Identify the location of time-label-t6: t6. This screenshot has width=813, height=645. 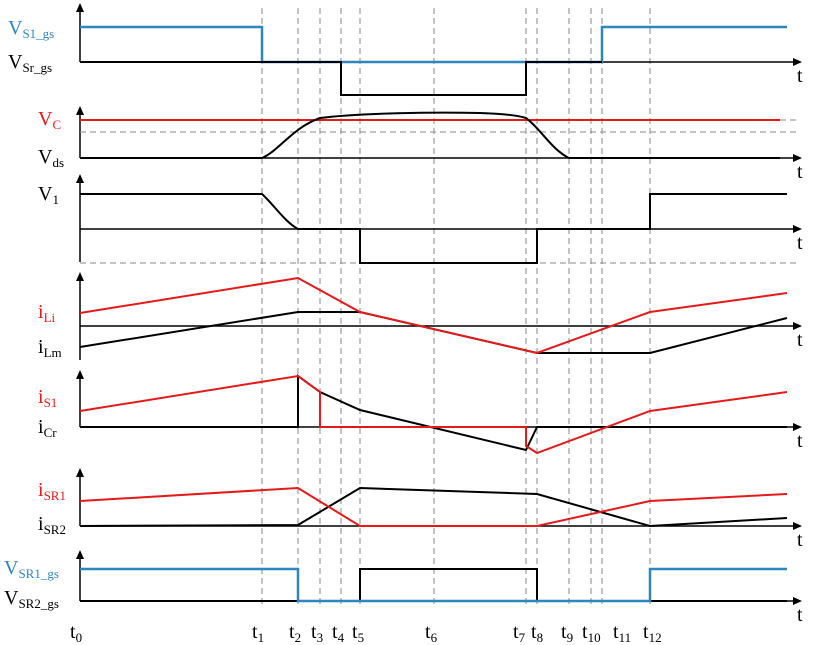
(431, 633).